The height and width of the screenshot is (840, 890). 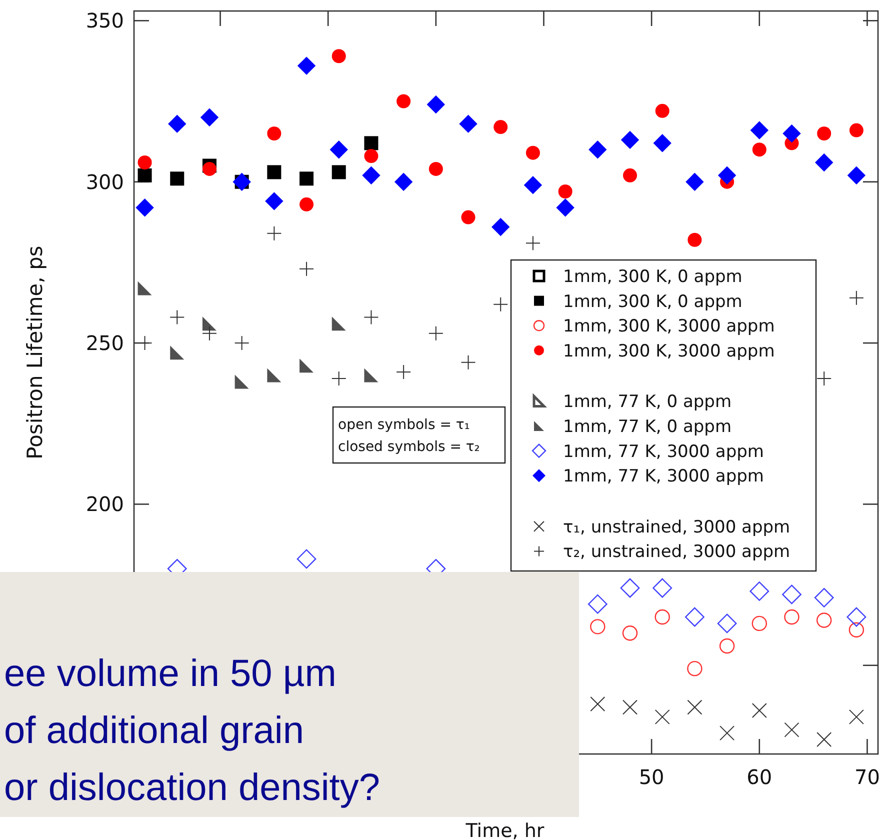 What do you see at coordinates (192, 788) in the screenshot?
I see `text: or dislocation density?` at bounding box center [192, 788].